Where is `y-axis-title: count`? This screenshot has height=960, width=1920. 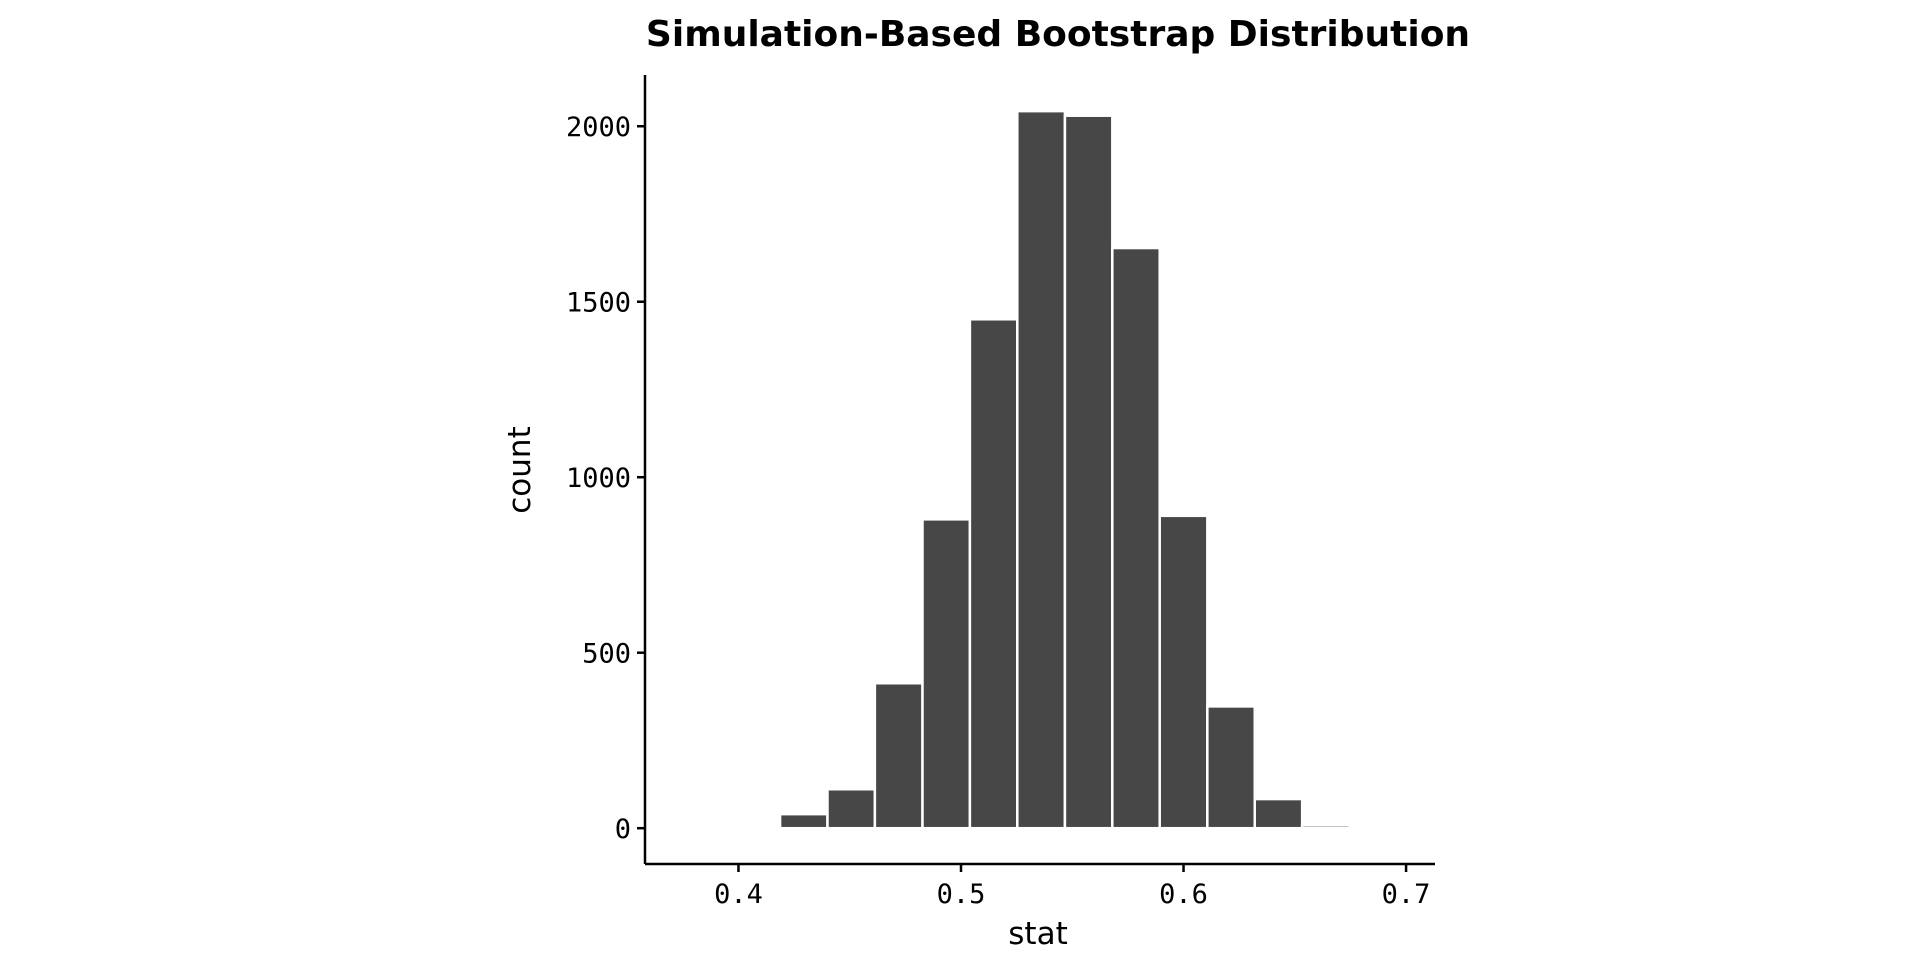 y-axis-title: count is located at coordinates (520, 469).